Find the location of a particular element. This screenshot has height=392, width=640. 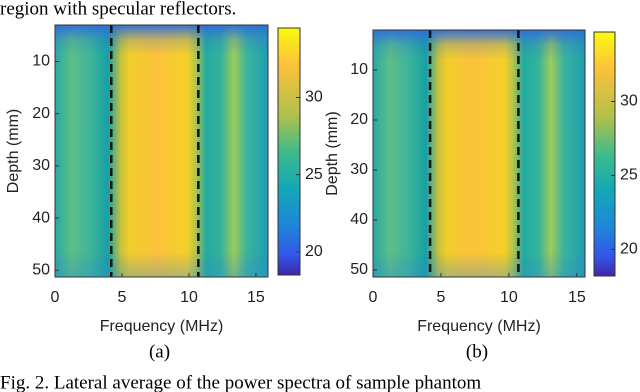

panel-label: (a) is located at coordinates (159, 351).